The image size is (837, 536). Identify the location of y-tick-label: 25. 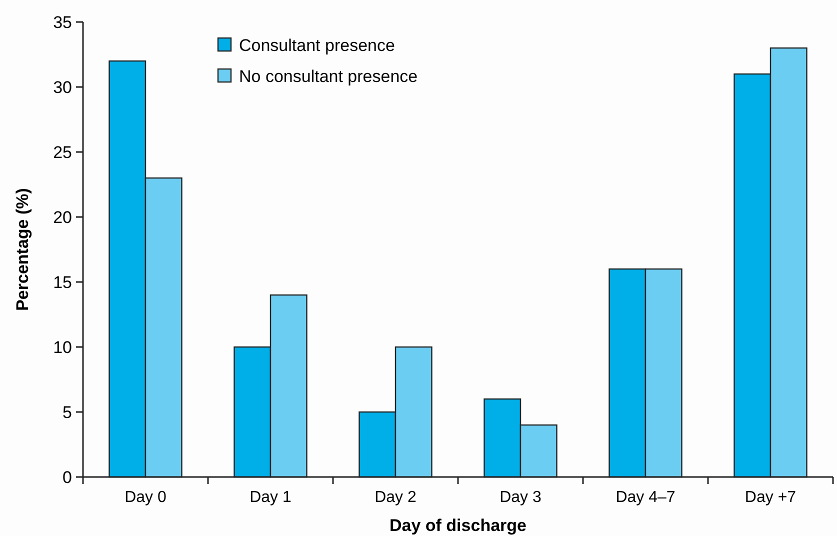
(62, 152).